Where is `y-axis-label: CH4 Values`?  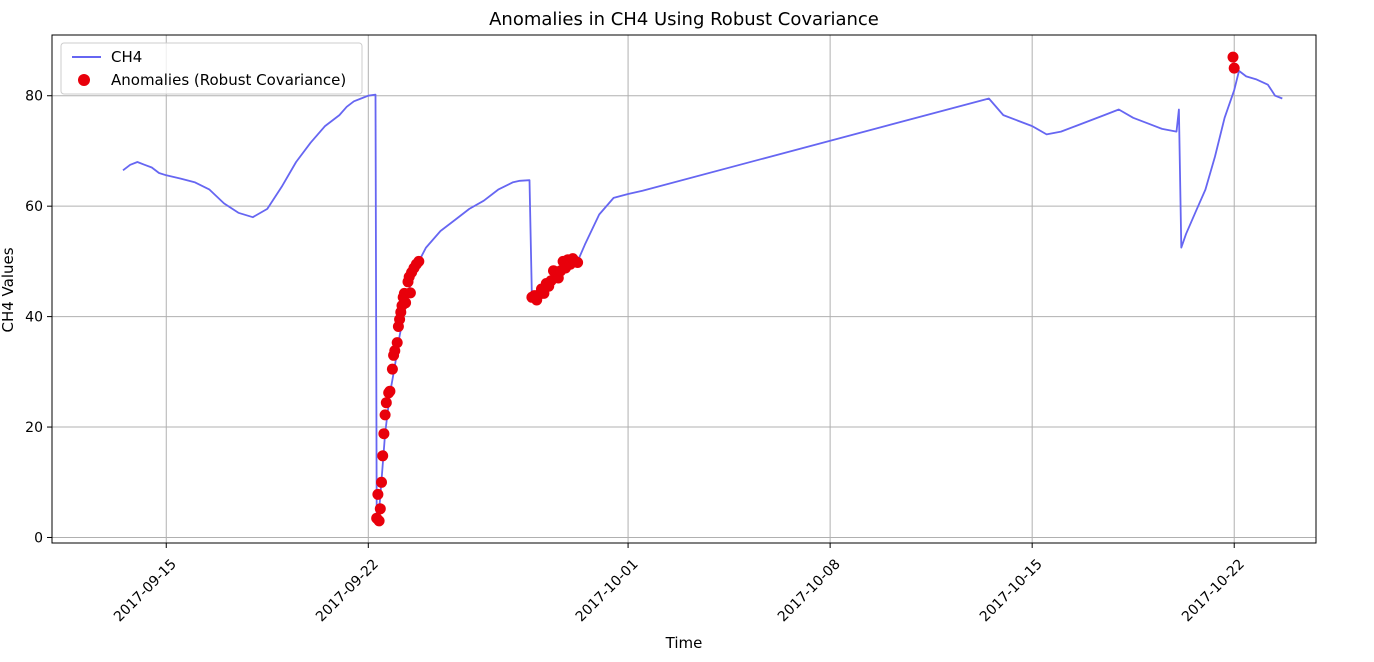 y-axis-label: CH4 Values is located at coordinates (8, 289).